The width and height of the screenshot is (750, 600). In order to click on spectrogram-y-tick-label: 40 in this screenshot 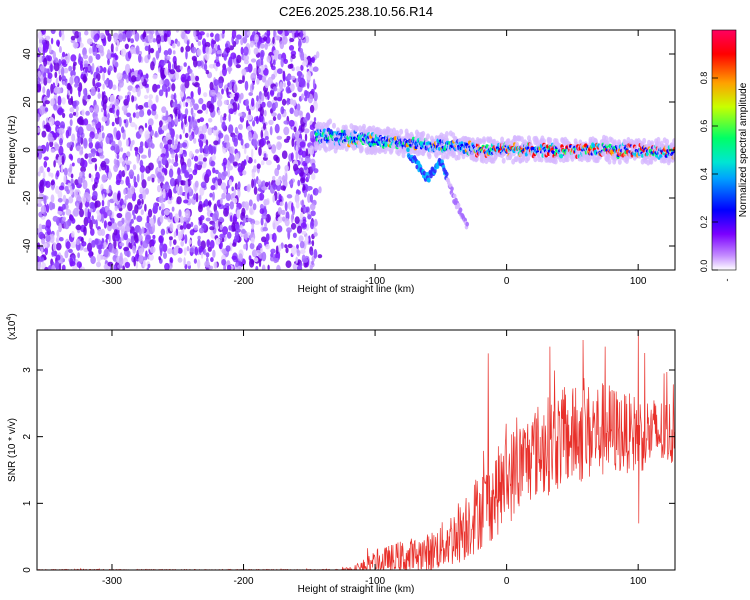, I will do `click(27, 54)`.